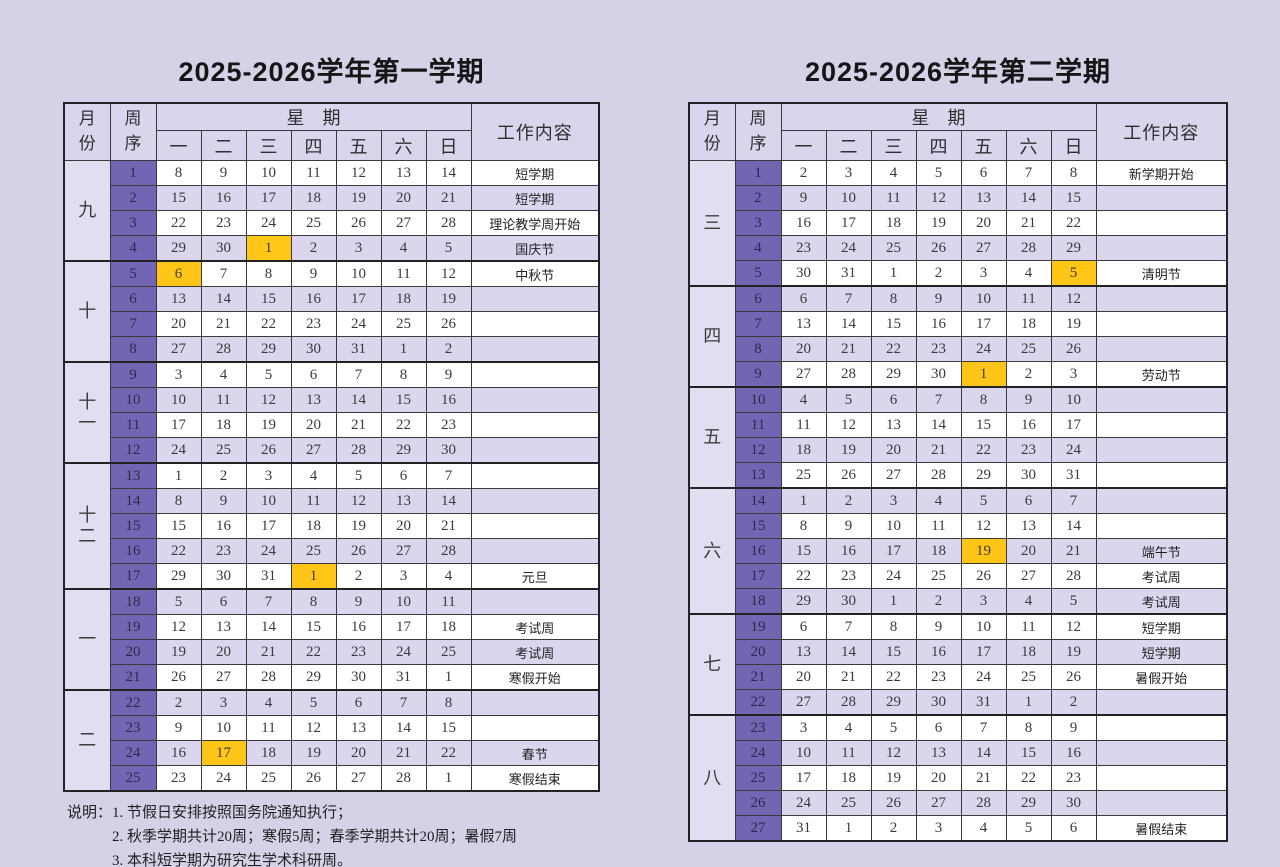 The width and height of the screenshot is (1280, 867). I want to click on calendar-week-row: 25 17 18 19 20 21 22 23, so click(958, 778).